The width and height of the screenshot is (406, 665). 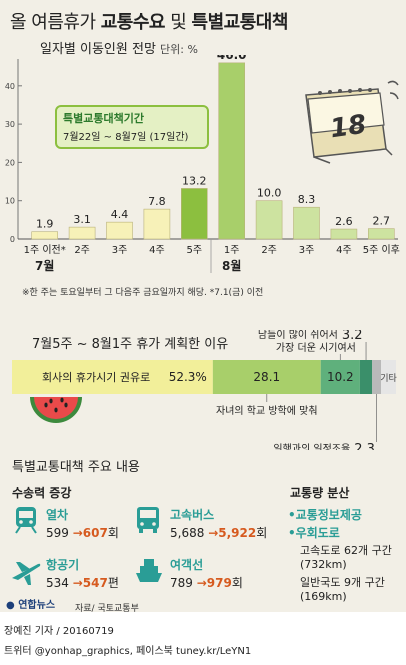 What do you see at coordinates (26, 573) in the screenshot?
I see `airplane-icon` at bounding box center [26, 573].